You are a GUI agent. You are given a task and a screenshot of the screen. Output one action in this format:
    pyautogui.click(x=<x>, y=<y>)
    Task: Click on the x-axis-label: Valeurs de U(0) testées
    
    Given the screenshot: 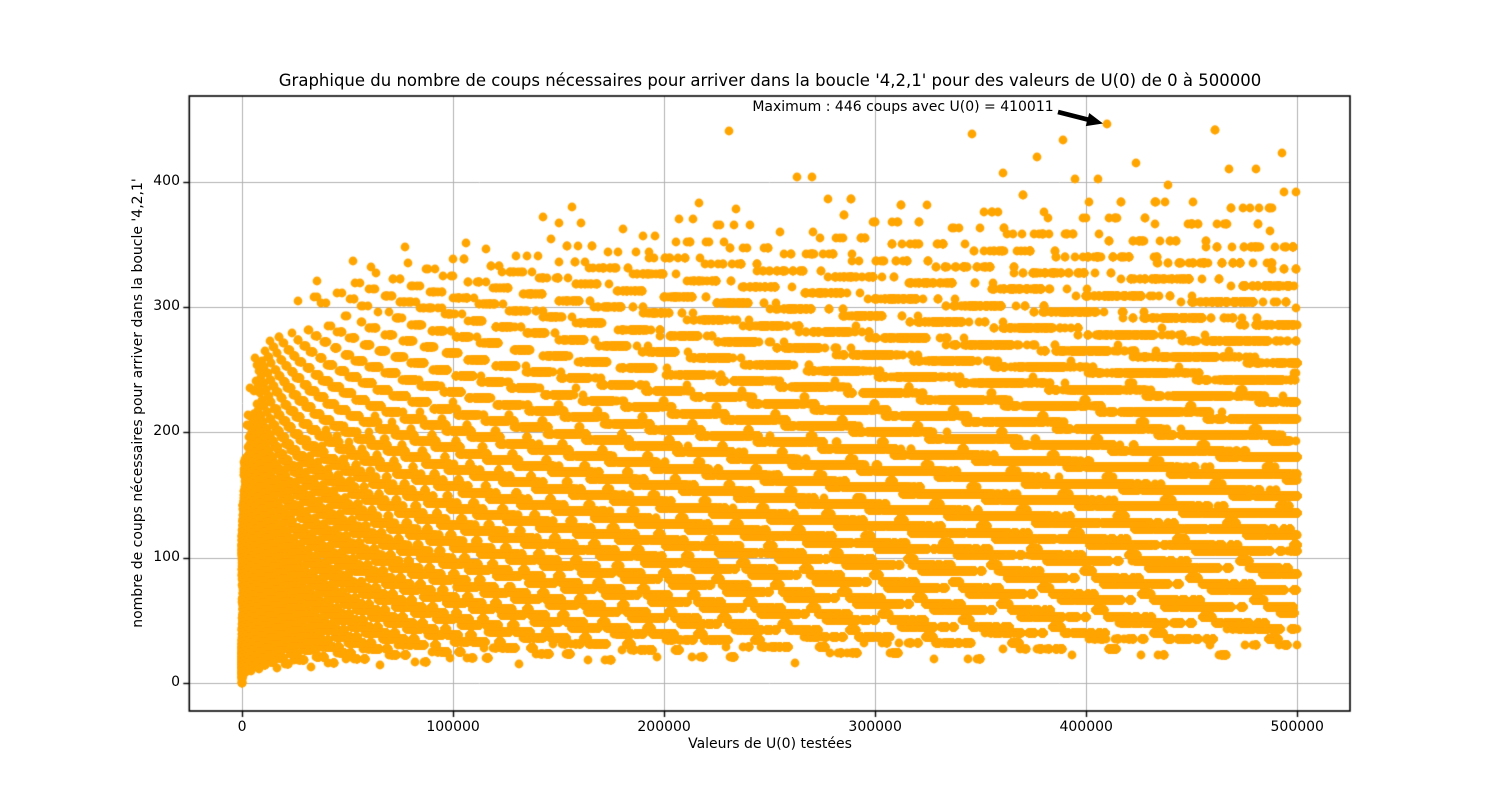 What is the action you would take?
    pyautogui.click(x=770, y=744)
    